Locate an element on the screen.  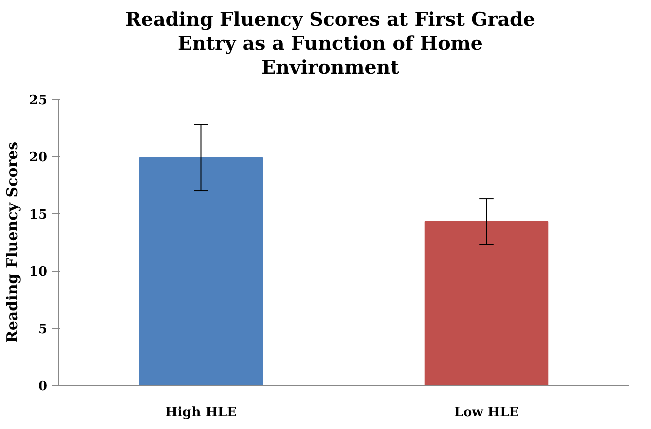
x-tick-label: High HLE is located at coordinates (201, 413).